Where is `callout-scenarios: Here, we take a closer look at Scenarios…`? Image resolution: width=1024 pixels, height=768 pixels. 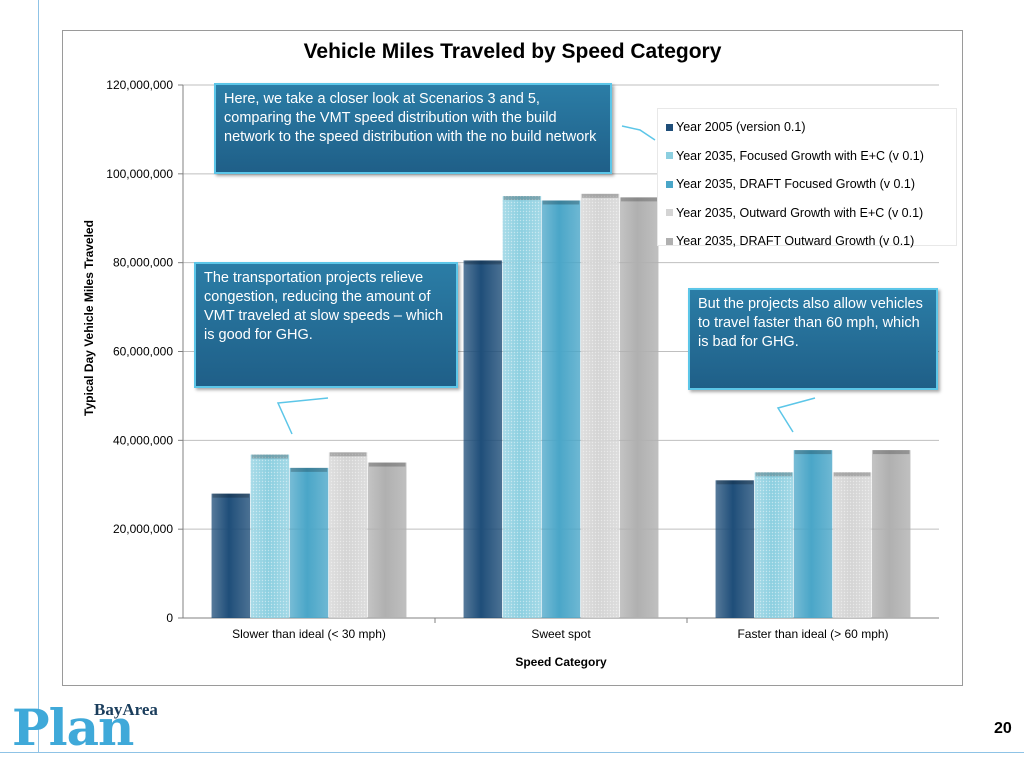
callout-scenarios: Here, we take a closer look at Scenarios… is located at coordinates (413, 128).